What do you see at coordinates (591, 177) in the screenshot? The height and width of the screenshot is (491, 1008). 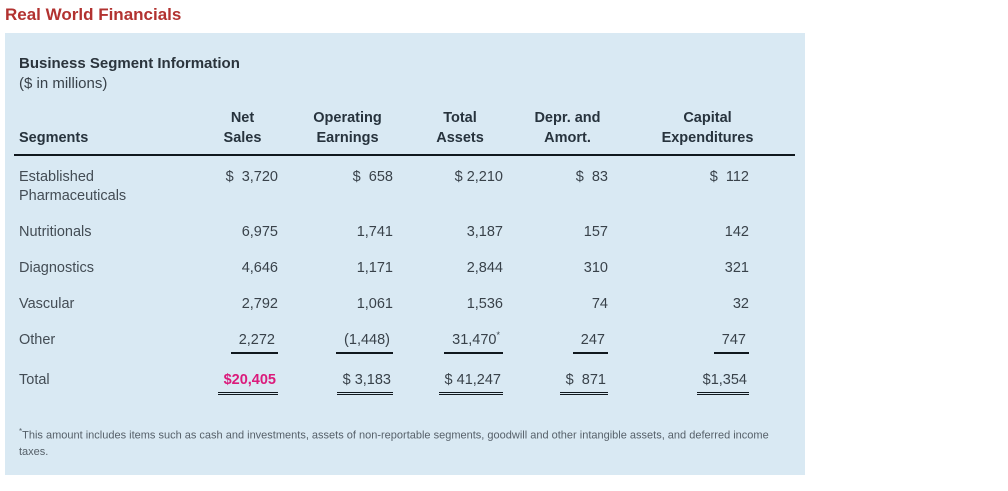 I see `cell-depr-amort: $ 83` at bounding box center [591, 177].